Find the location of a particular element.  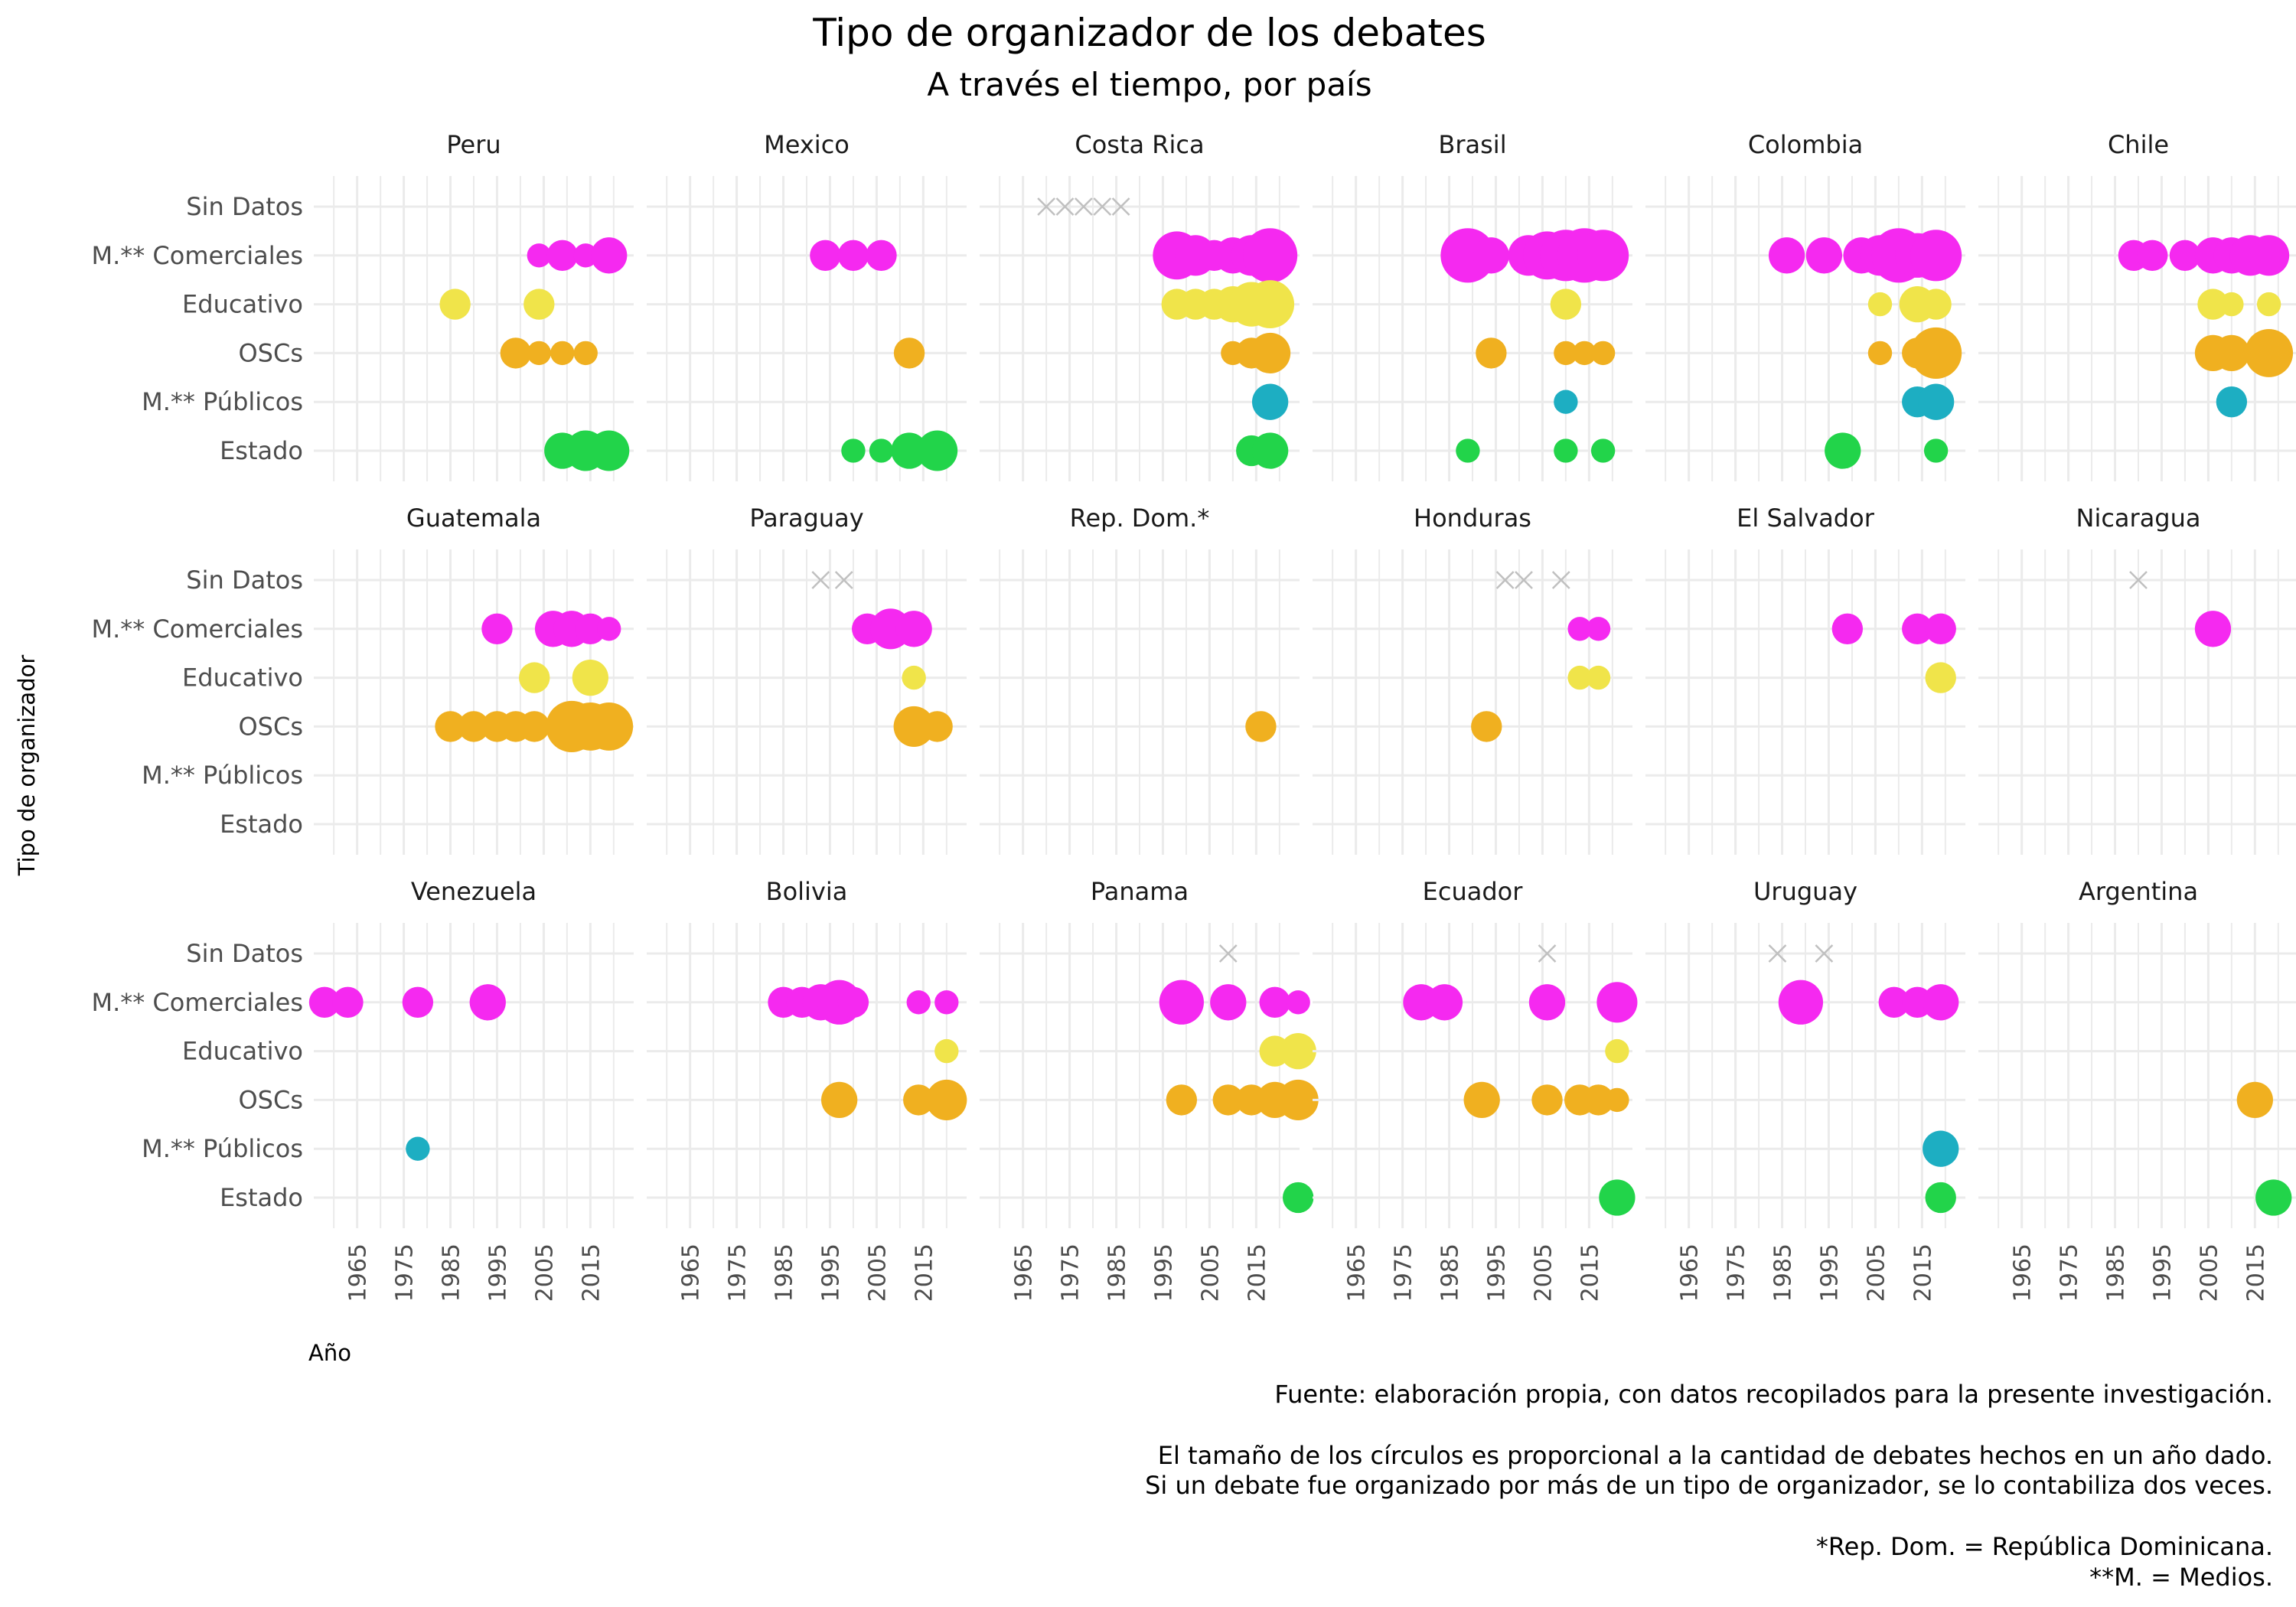

caption-medios: **M. = Medios. is located at coordinates (2181, 1577).